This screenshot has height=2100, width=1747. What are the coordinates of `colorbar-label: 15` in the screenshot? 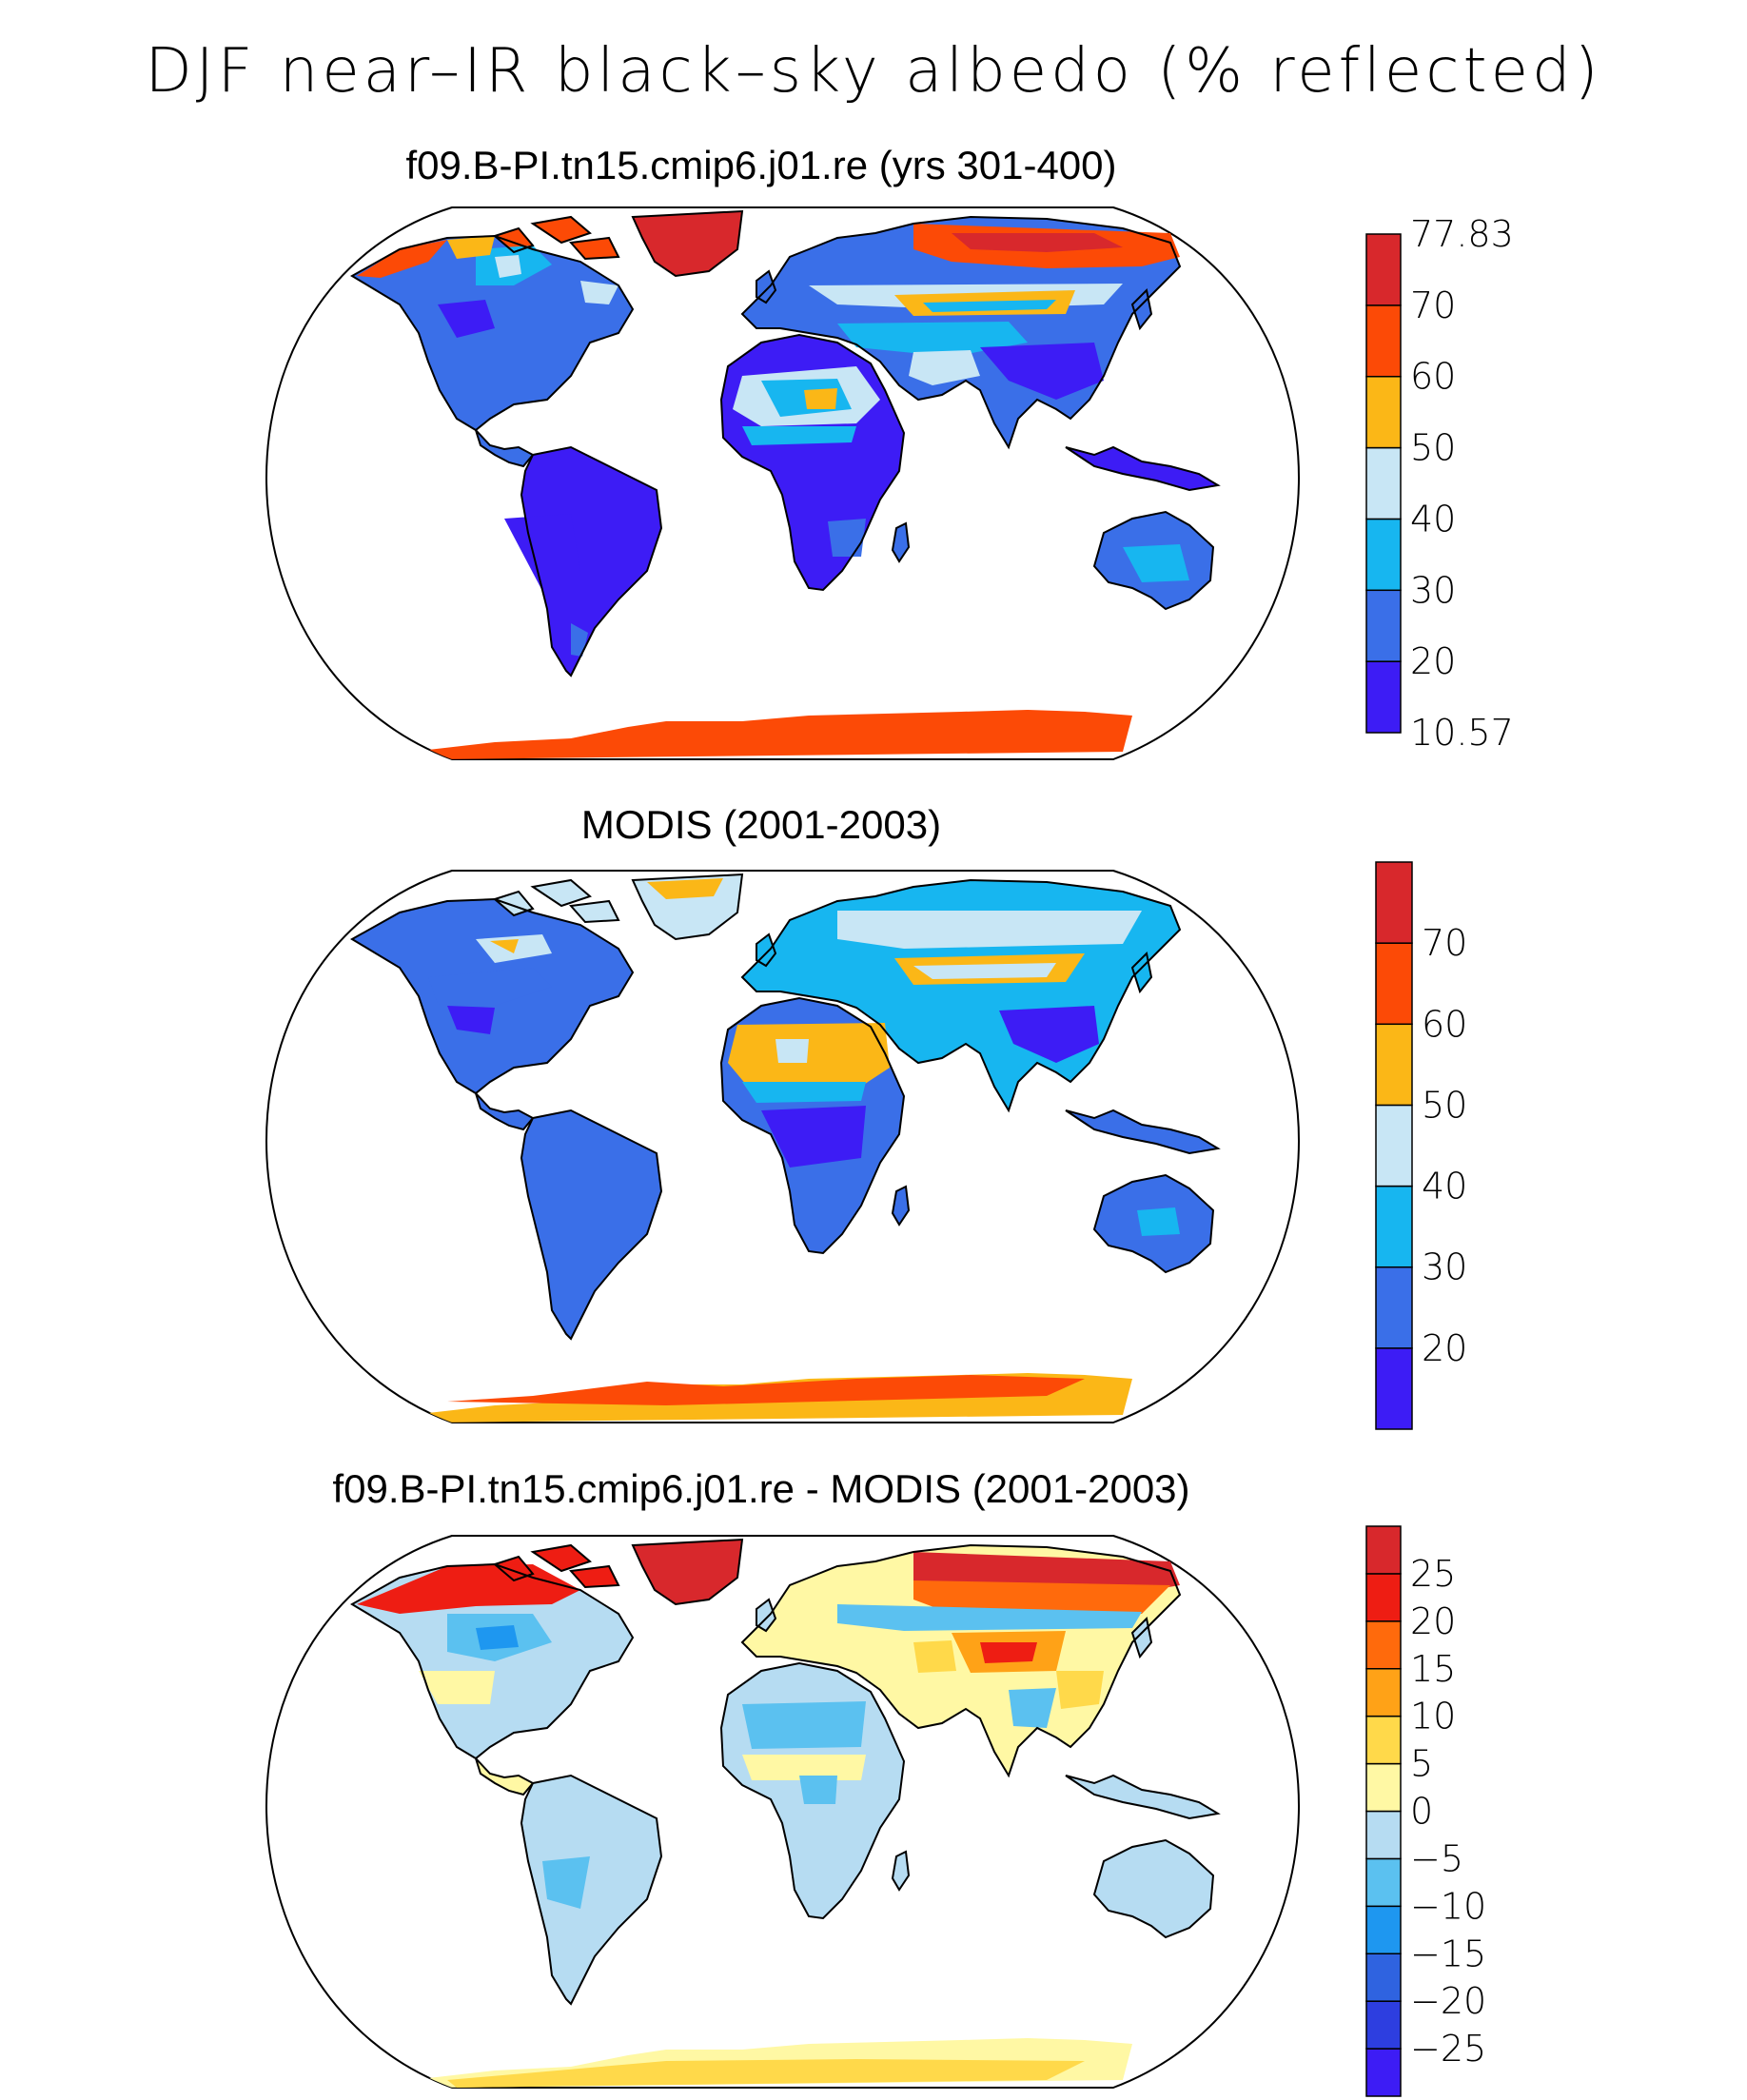 It's located at (1433, 1669).